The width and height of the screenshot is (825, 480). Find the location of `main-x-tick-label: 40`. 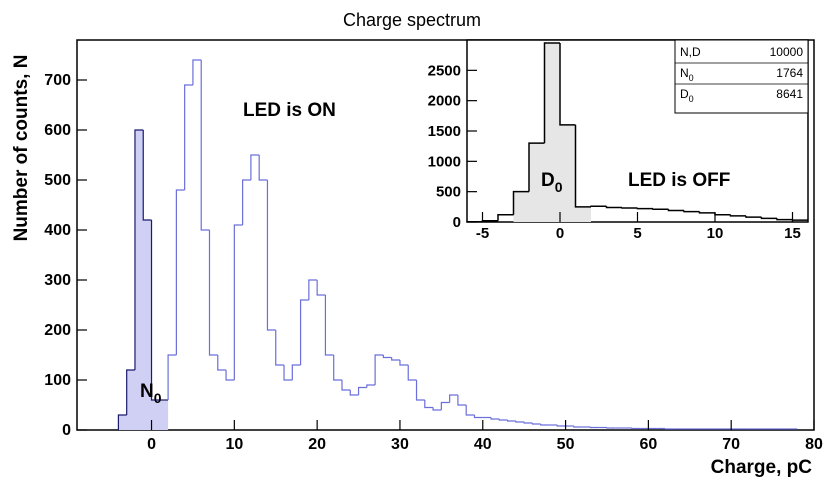

main-x-tick-label: 40 is located at coordinates (483, 444).